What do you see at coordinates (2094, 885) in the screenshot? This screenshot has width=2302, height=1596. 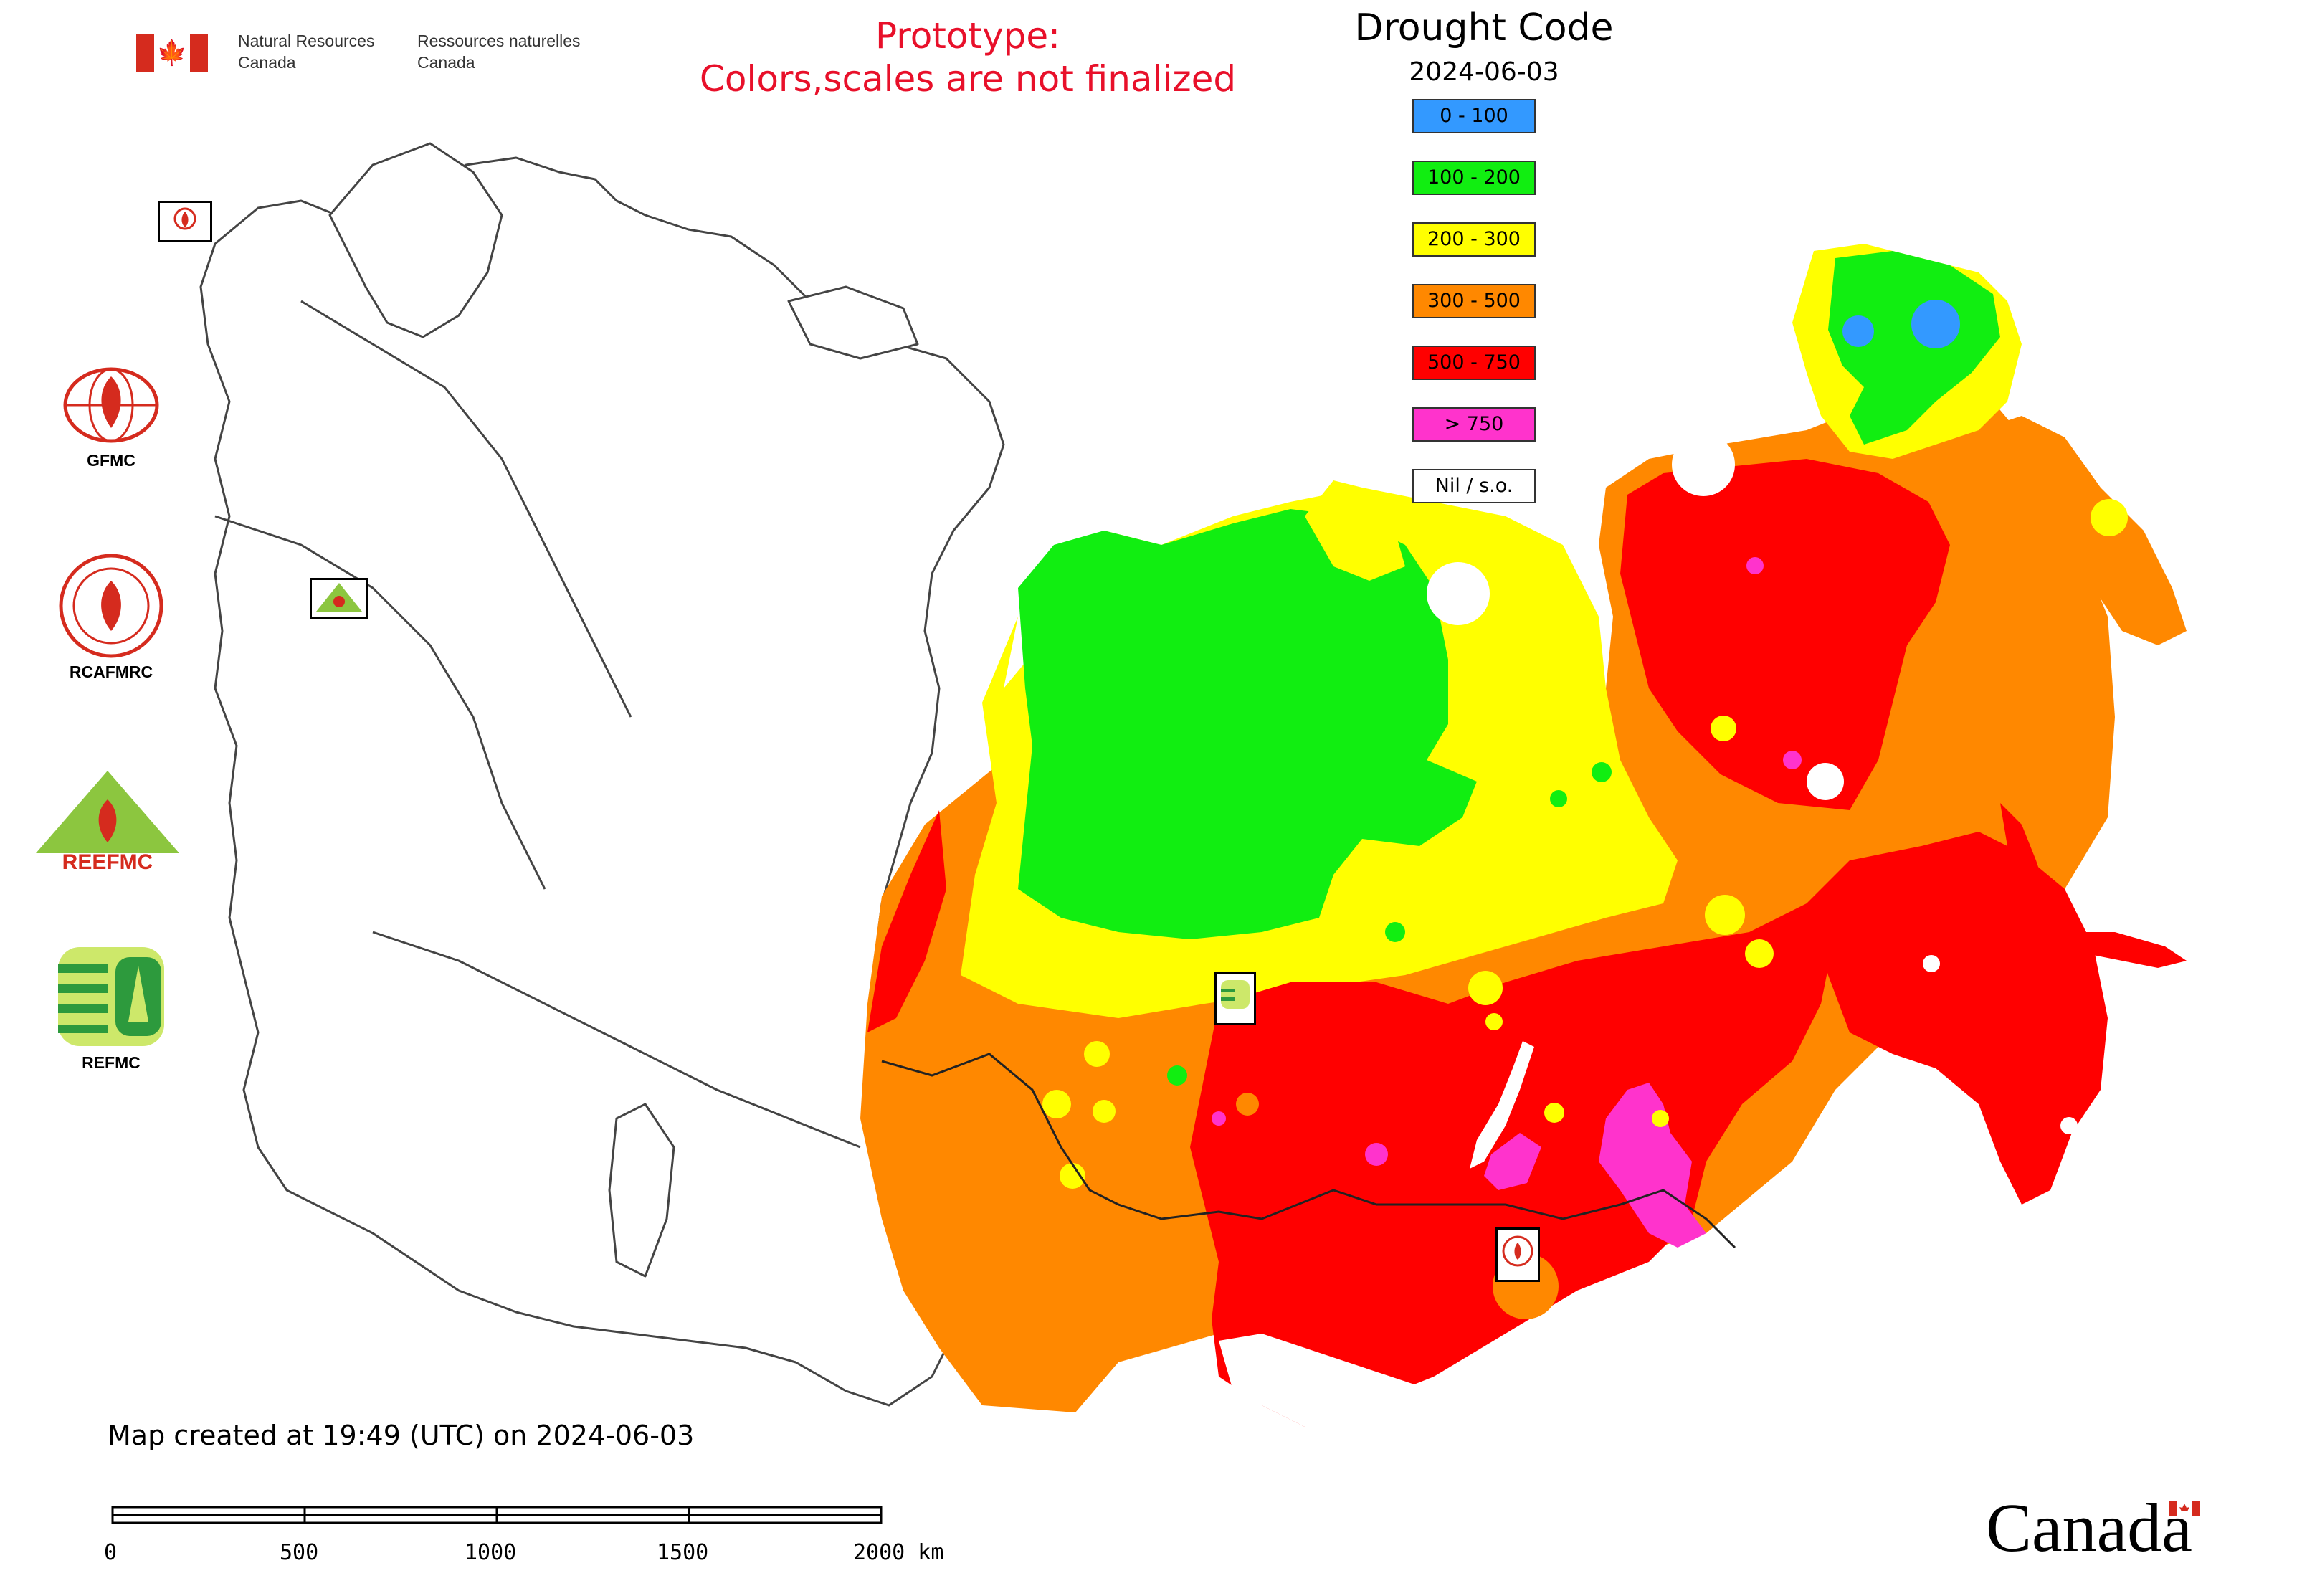 I see `region-red-sakhalin` at bounding box center [2094, 885].